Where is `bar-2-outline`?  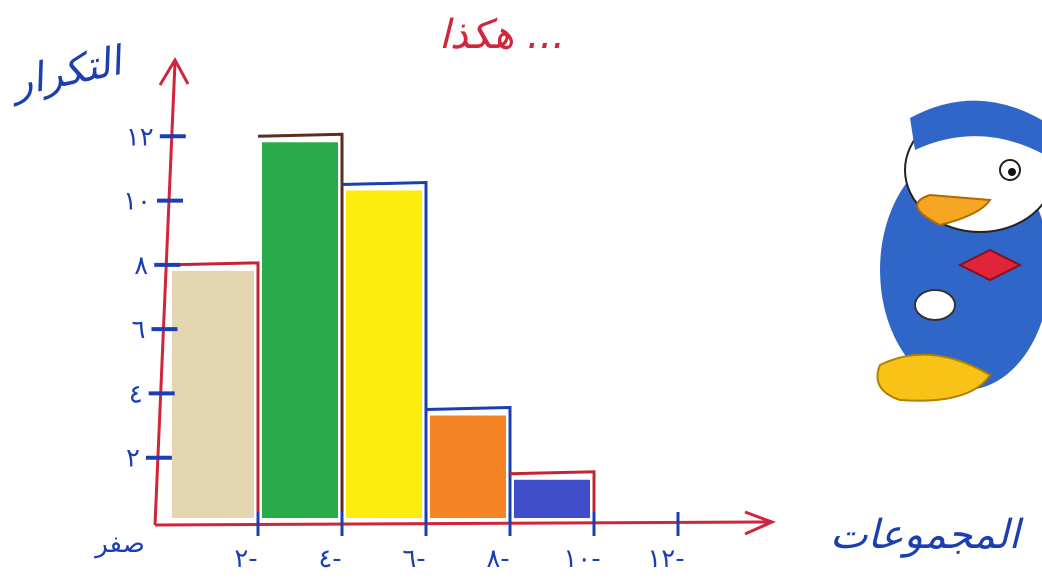
bar-2-outline is located at coordinates (300, 327).